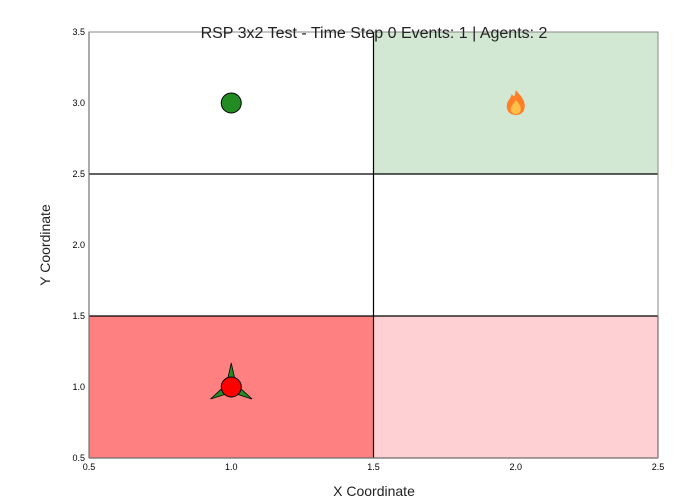  What do you see at coordinates (45, 245) in the screenshot?
I see `y-axis-title: Y Coordinate` at bounding box center [45, 245].